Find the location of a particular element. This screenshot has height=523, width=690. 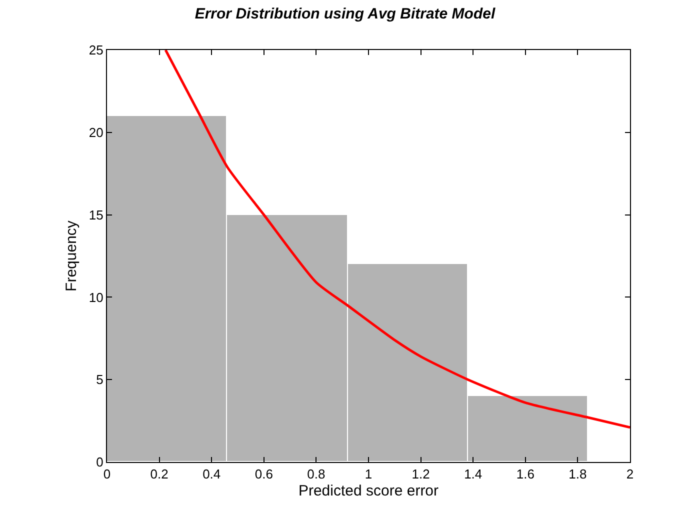

x-tick-label: 1.4 is located at coordinates (473, 474).